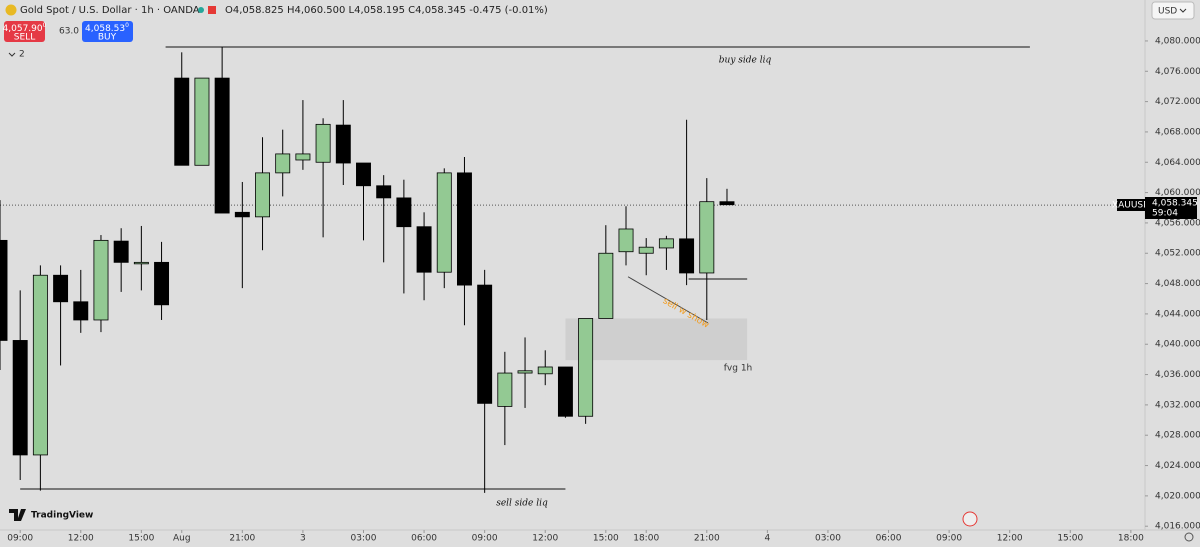 This screenshot has width=1200, height=547. I want to click on annotation-label: buy side liq, so click(745, 61).